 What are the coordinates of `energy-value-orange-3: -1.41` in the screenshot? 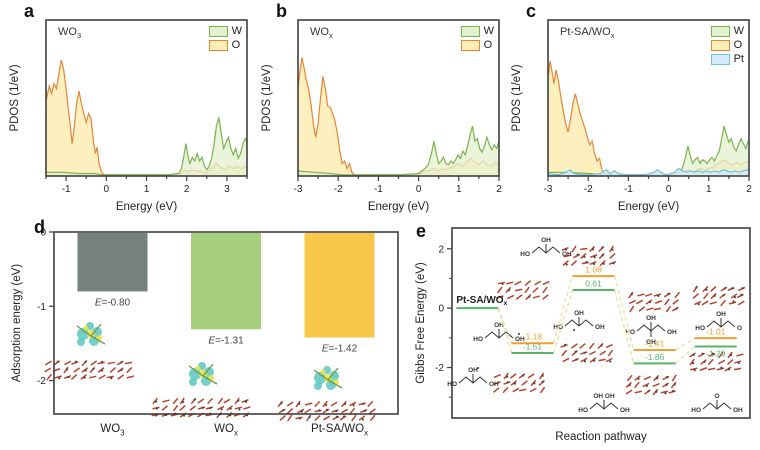 It's located at (655, 344).